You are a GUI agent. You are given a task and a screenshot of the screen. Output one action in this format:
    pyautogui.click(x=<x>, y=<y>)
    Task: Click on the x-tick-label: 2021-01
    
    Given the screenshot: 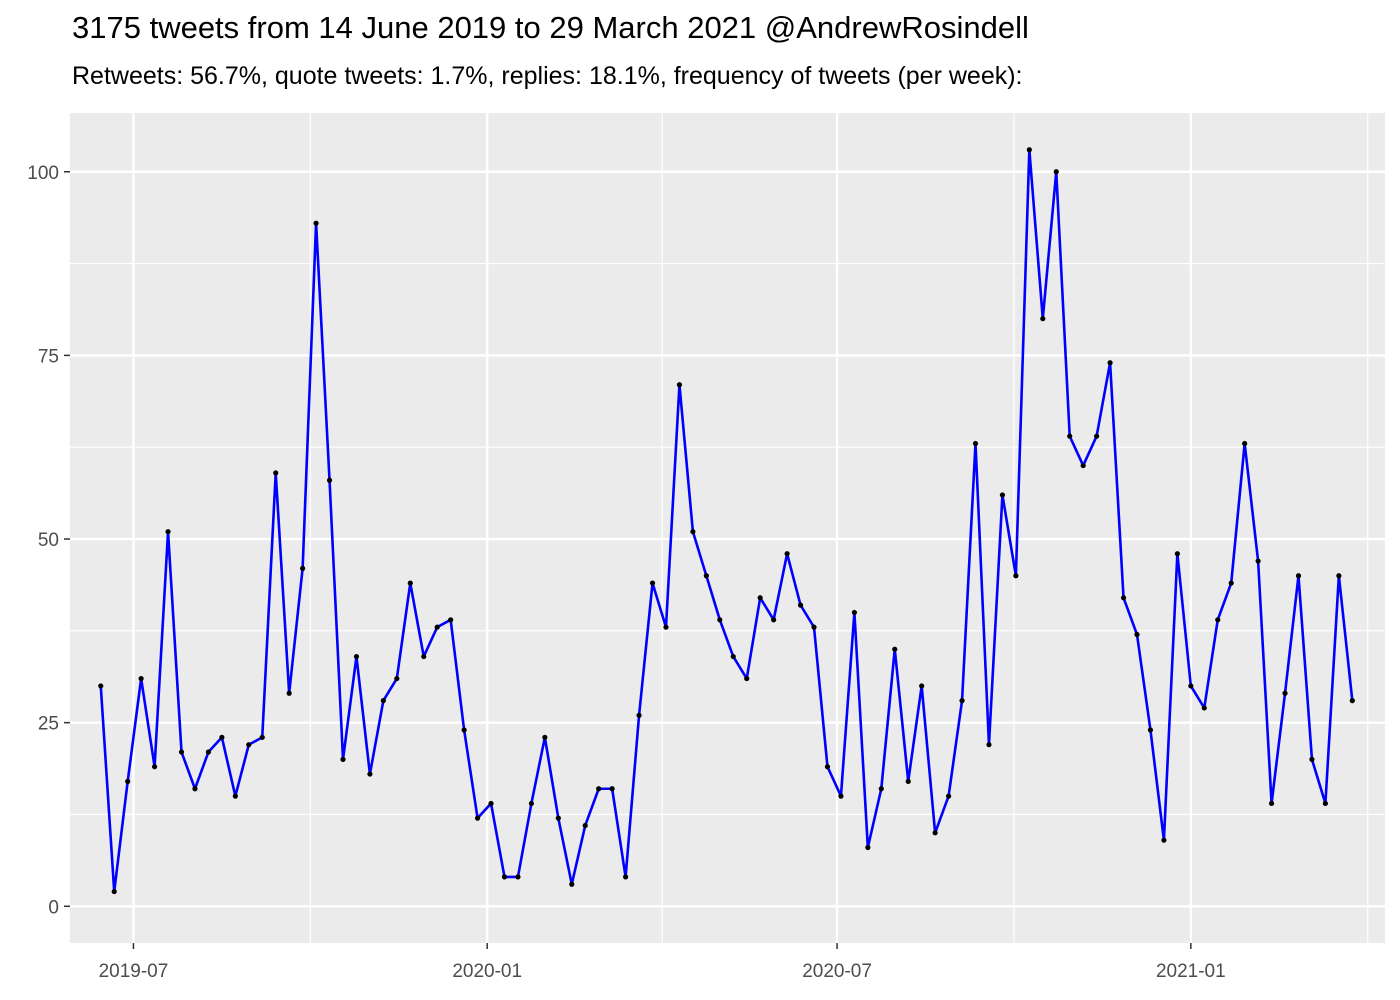 What is the action you would take?
    pyautogui.click(x=1191, y=971)
    